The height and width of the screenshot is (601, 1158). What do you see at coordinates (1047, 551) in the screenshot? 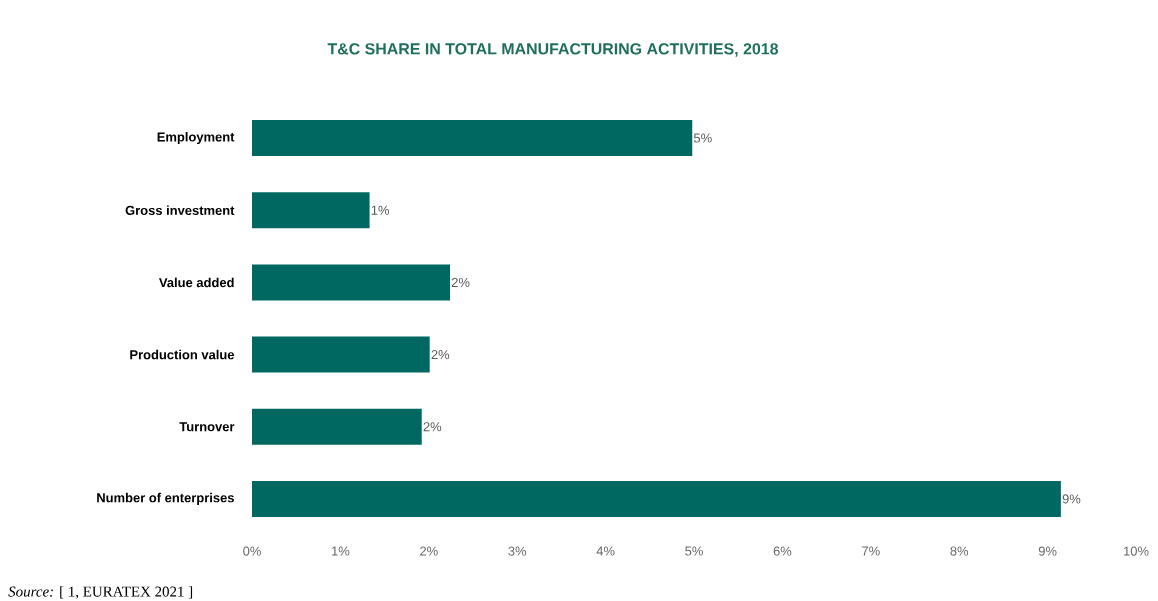
I see `x-tick-label: 9%` at bounding box center [1047, 551].